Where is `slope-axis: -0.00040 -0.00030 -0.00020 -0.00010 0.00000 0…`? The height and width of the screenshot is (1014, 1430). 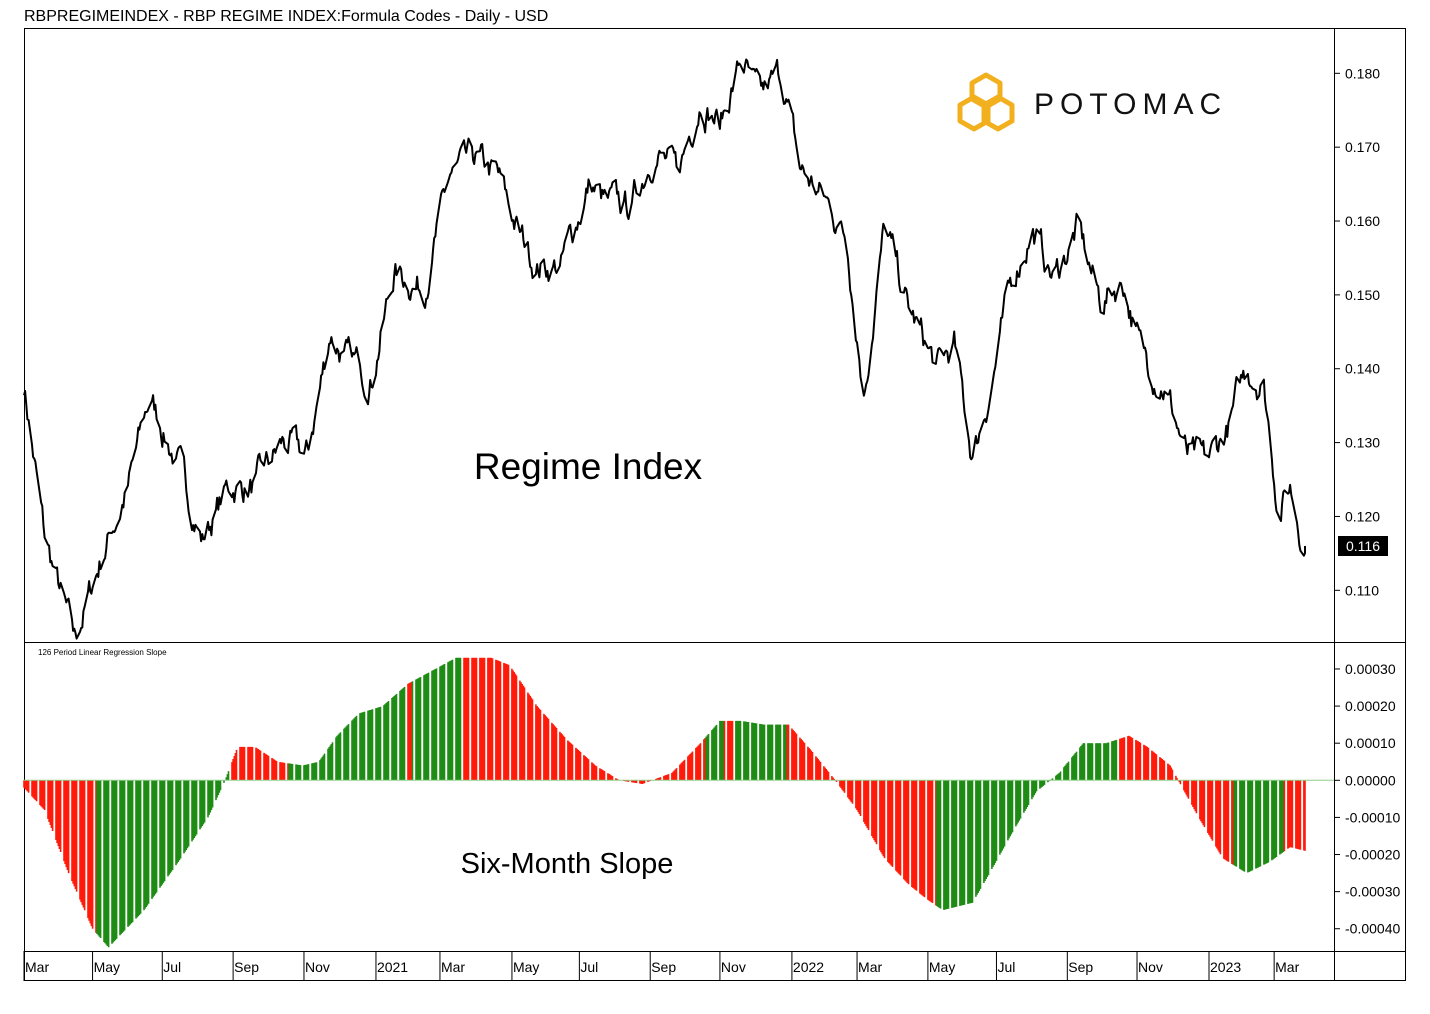
slope-axis: -0.00040 -0.00030 -0.00020 -0.00010 0.00000 0… is located at coordinates (1367, 799).